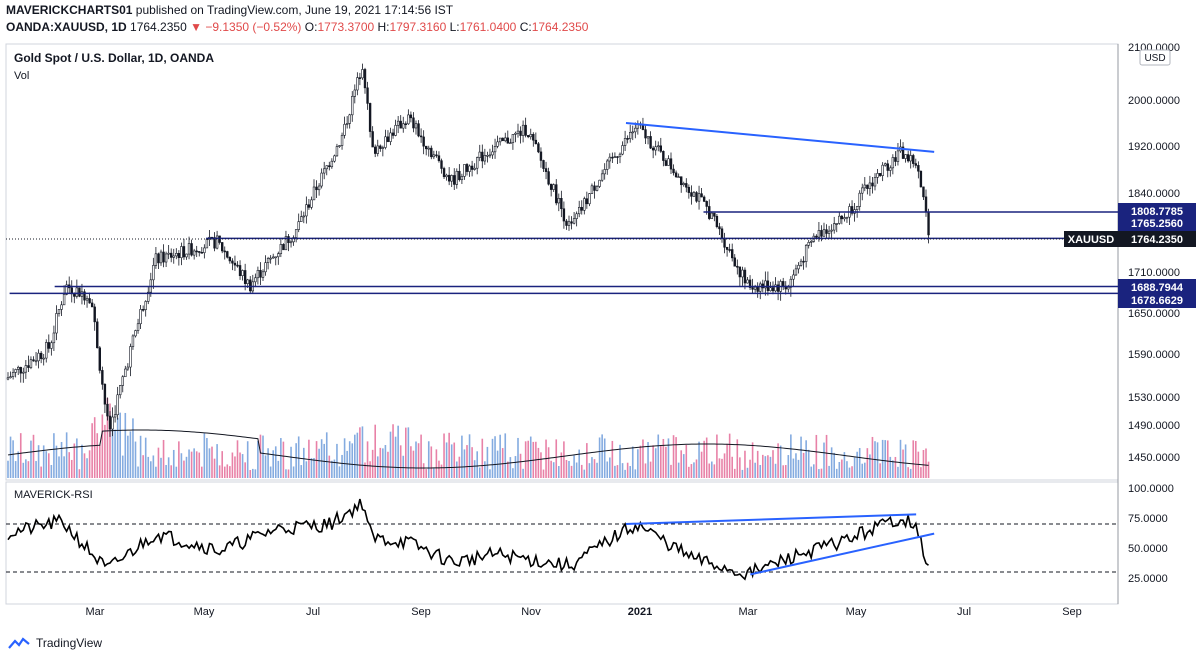  What do you see at coordinates (1154, 398) in the screenshot?
I see `price-tick-label: 1530.0000` at bounding box center [1154, 398].